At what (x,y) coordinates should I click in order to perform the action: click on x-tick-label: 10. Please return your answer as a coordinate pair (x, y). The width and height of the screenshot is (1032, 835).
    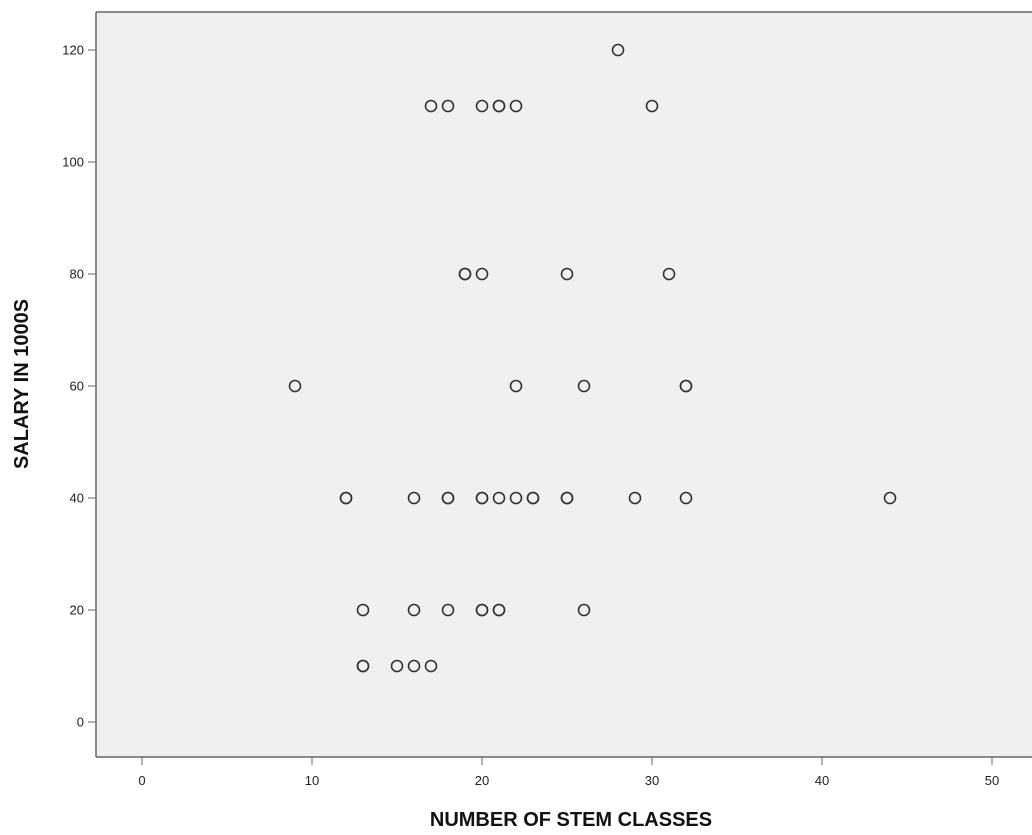
    Looking at the image, I should click on (312, 780).